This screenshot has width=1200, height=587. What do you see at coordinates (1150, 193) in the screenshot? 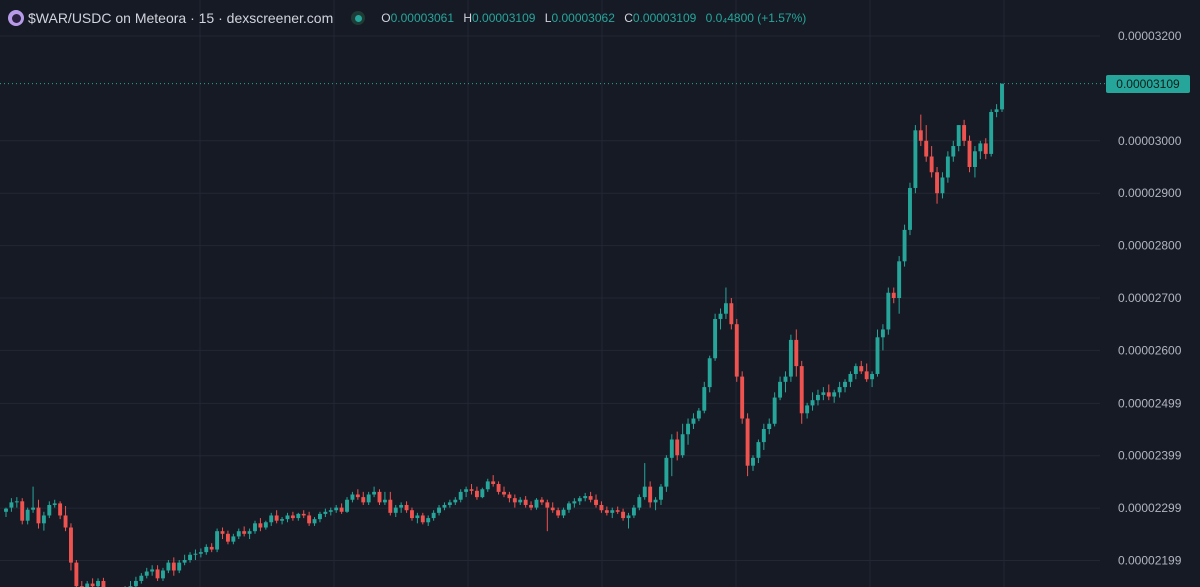
I see `y-tick-label: 0.00002900` at bounding box center [1150, 193].